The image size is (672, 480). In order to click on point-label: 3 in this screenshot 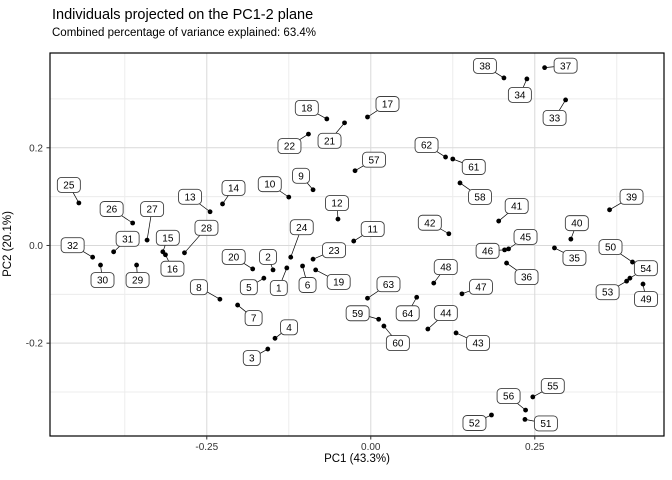, I will do `click(252, 359)`.